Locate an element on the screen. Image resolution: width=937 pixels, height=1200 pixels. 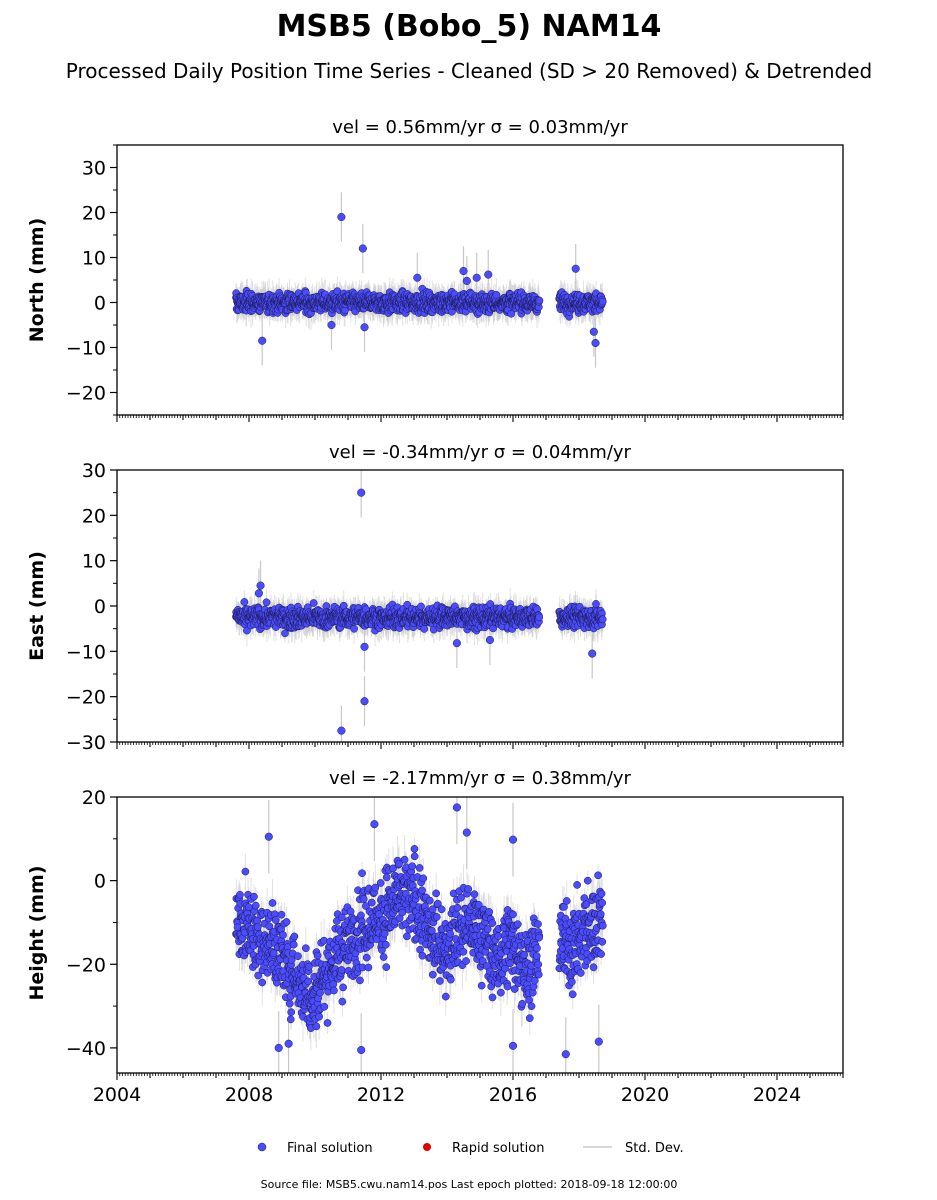
panel-title: vel = -0.34mm/yr σ = 0.04mm/yr is located at coordinates (480, 452).